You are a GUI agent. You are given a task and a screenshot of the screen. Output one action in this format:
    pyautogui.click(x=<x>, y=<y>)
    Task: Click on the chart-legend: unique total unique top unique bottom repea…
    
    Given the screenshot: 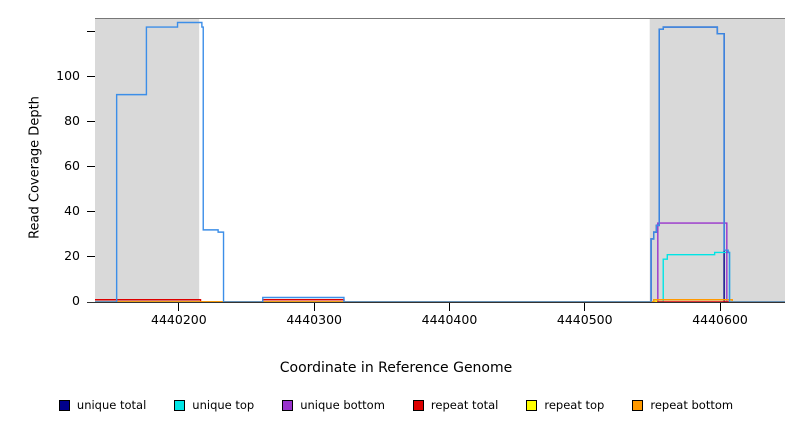 What is the action you would take?
    pyautogui.click(x=396, y=405)
    